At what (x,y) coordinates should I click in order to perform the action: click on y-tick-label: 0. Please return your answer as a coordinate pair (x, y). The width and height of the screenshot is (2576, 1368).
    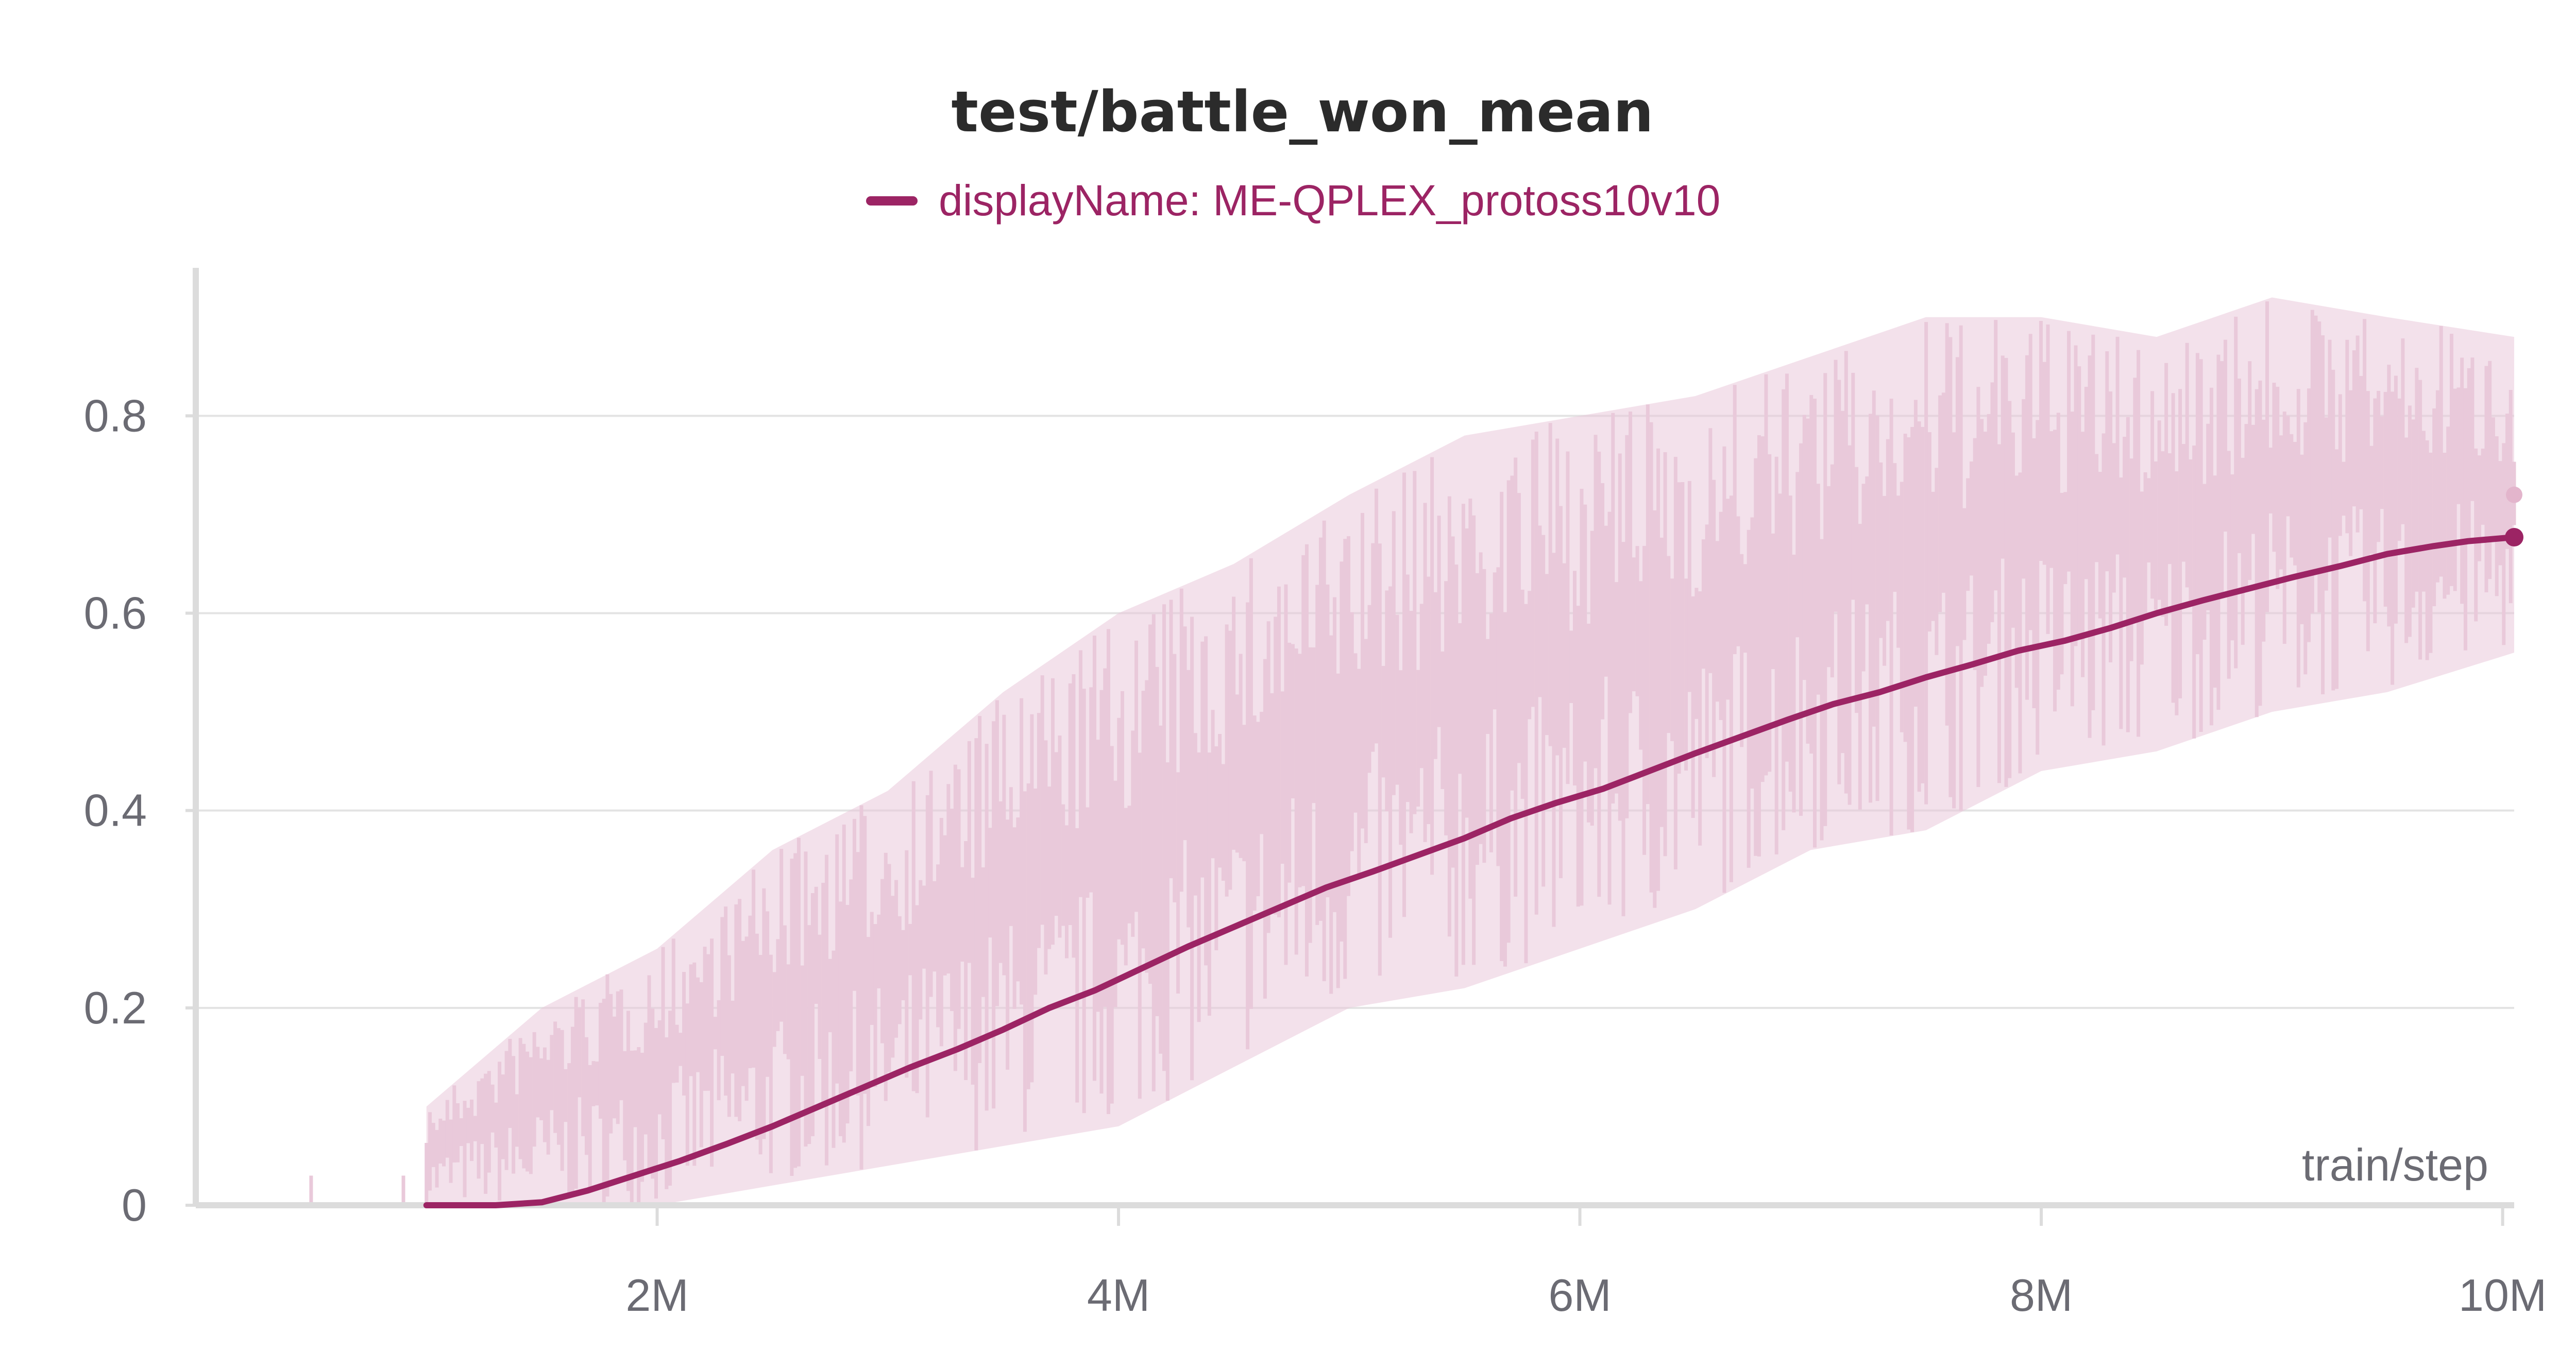
    Looking at the image, I should click on (135, 1204).